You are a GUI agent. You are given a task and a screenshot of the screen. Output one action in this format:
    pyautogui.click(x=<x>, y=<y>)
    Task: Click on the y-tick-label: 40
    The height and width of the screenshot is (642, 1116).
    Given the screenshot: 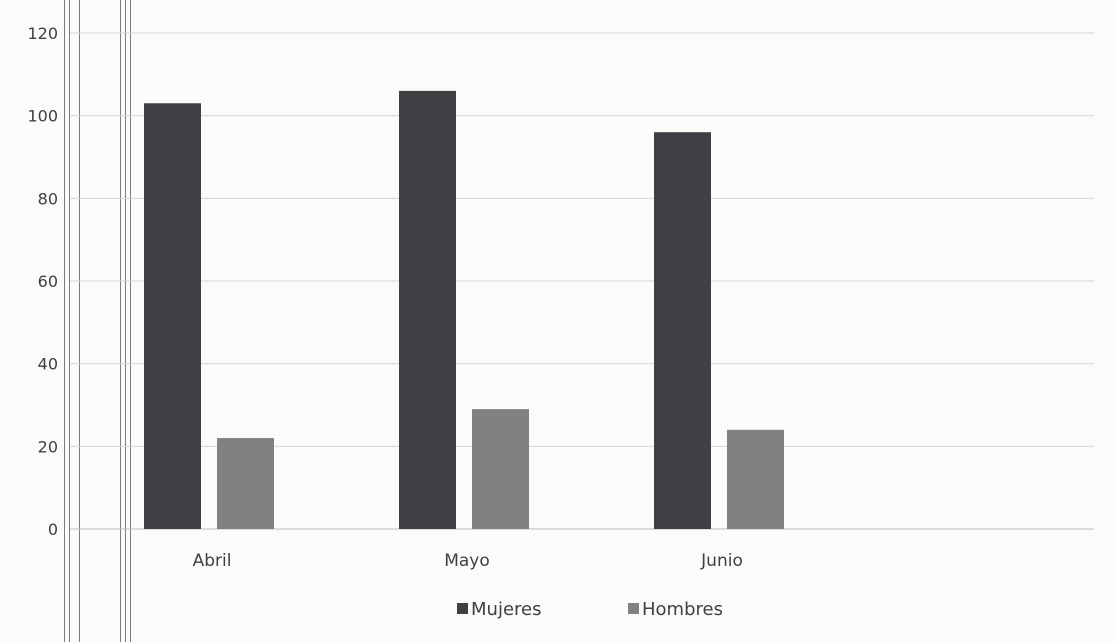 What is the action you would take?
    pyautogui.click(x=48, y=364)
    